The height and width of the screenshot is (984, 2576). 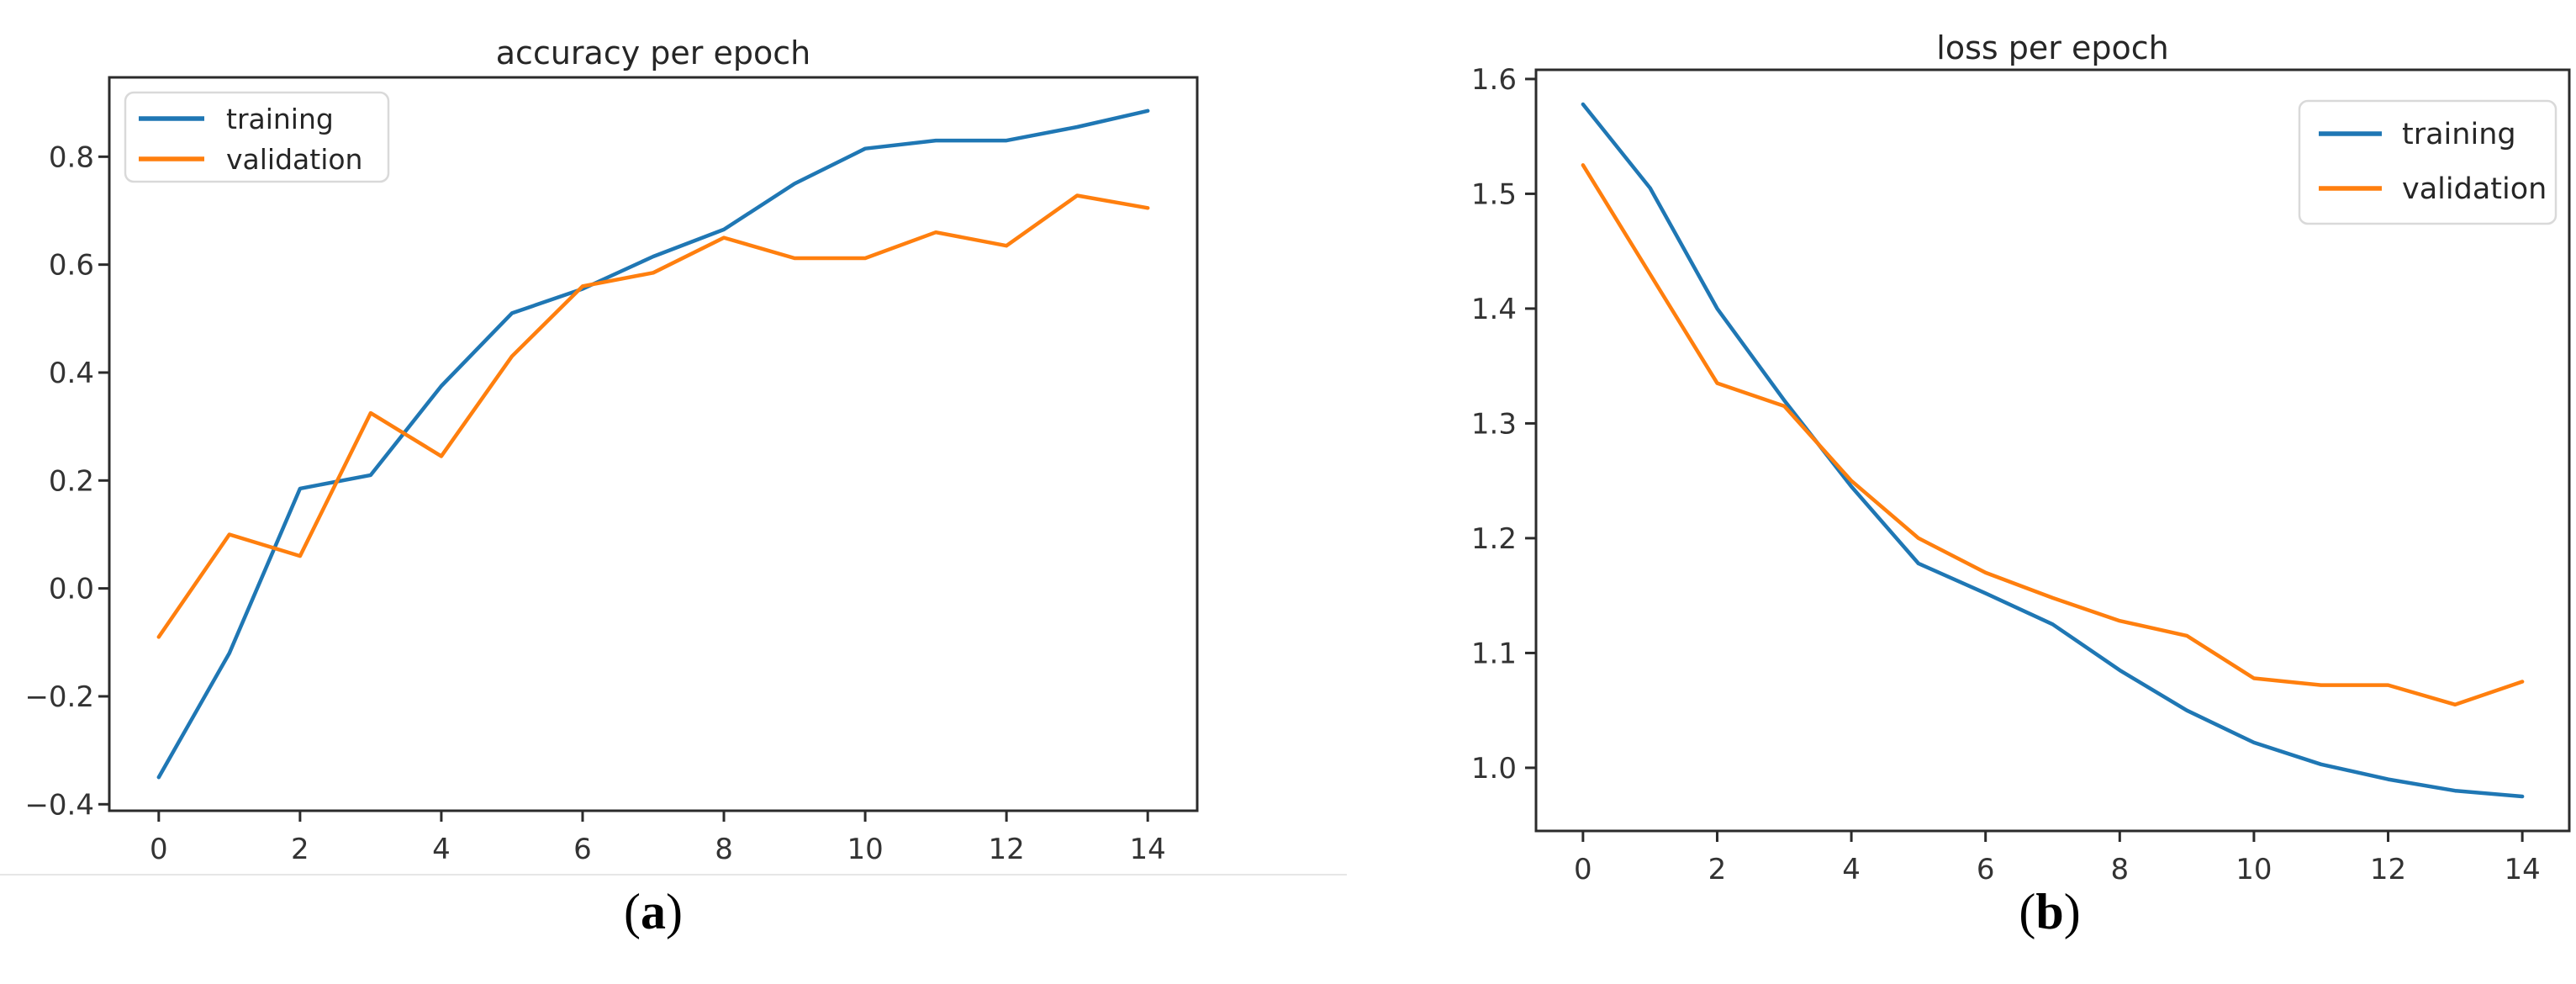 I want to click on accuracy-legend-label-training: training, so click(x=280, y=119).